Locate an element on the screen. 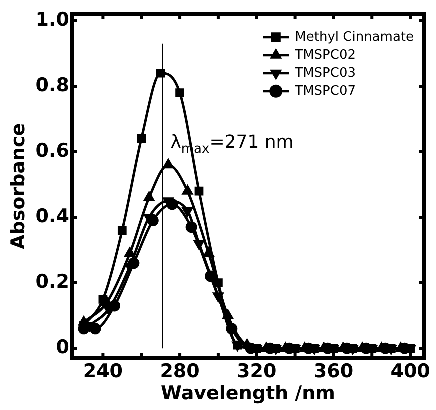 This screenshot has height=410, width=436. x-tick-label: 400 is located at coordinates (410, 371).